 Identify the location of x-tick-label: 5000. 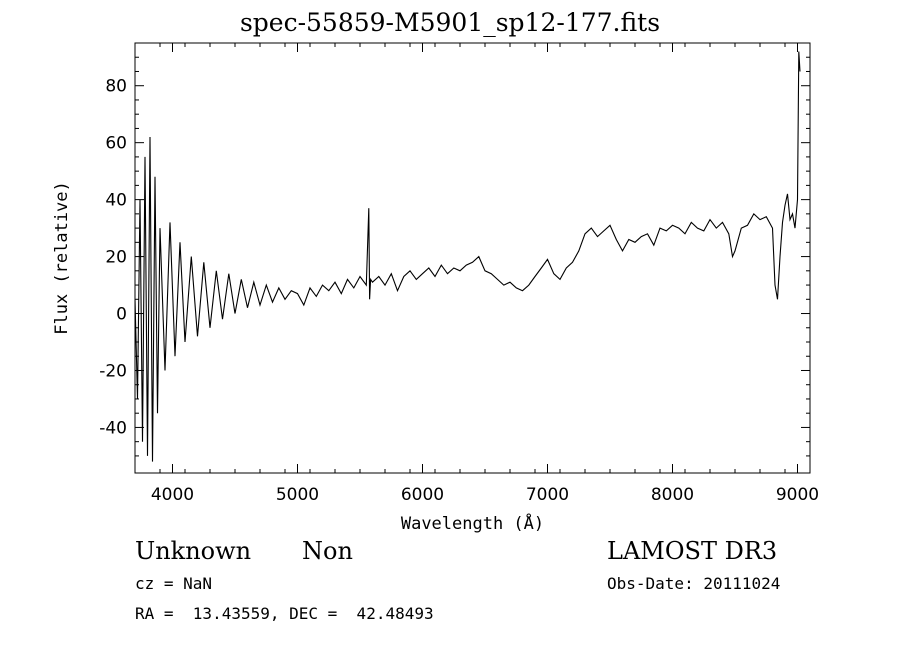
(297, 495).